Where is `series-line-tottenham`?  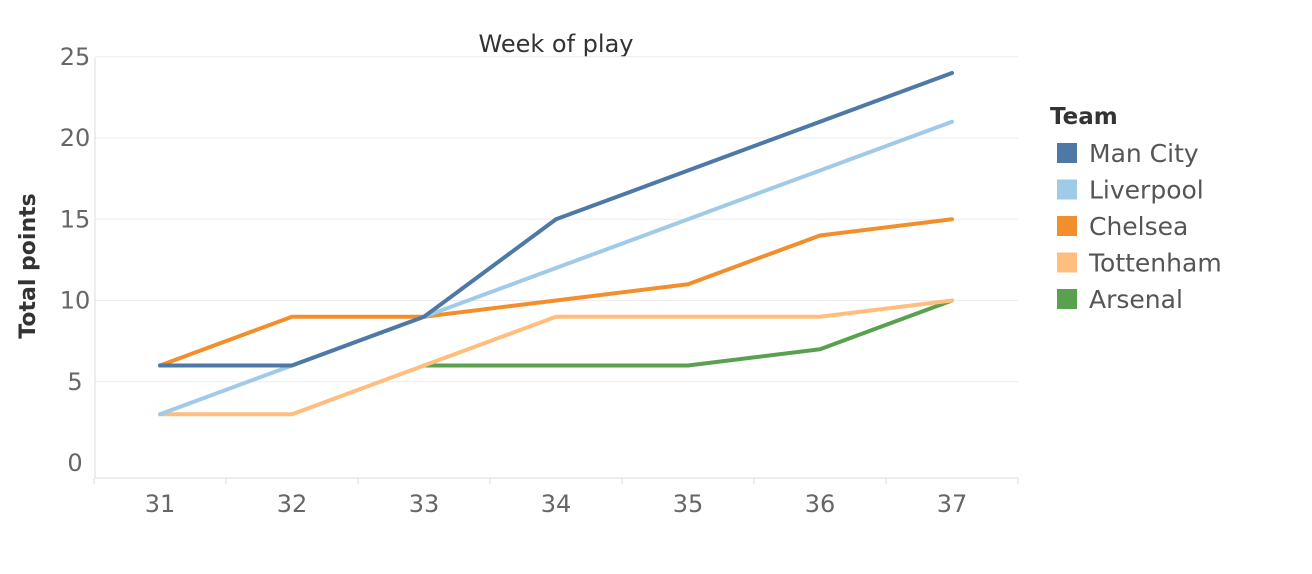
series-line-tottenham is located at coordinates (556, 357).